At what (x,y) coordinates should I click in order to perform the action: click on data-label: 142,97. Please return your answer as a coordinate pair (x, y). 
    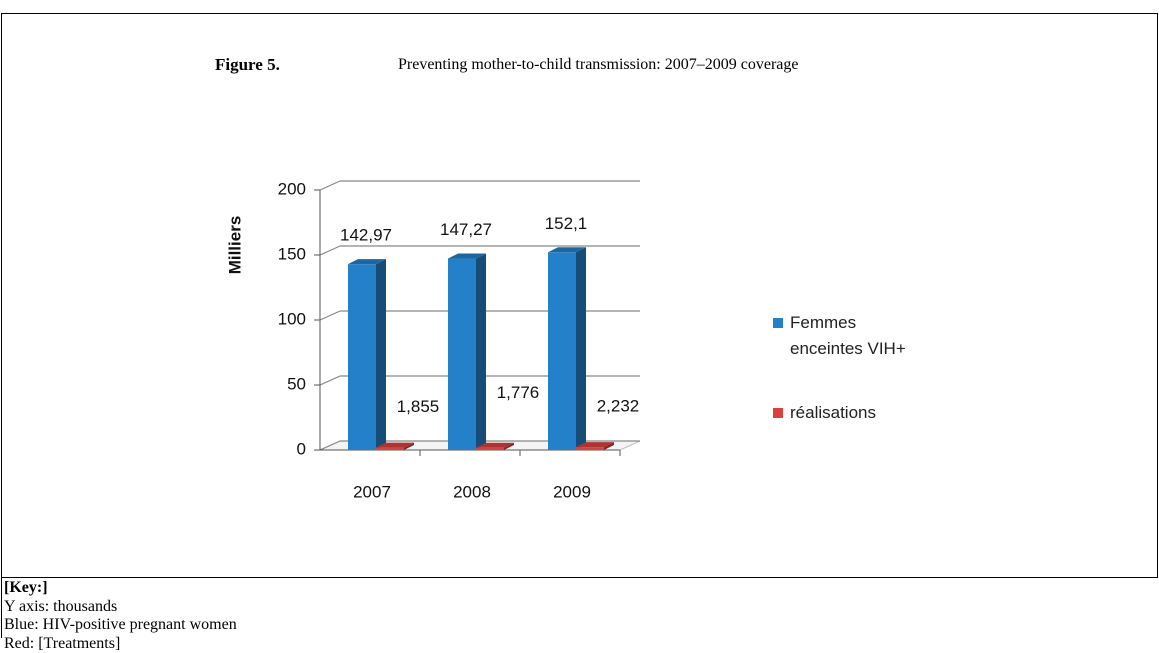
    Looking at the image, I should click on (366, 235).